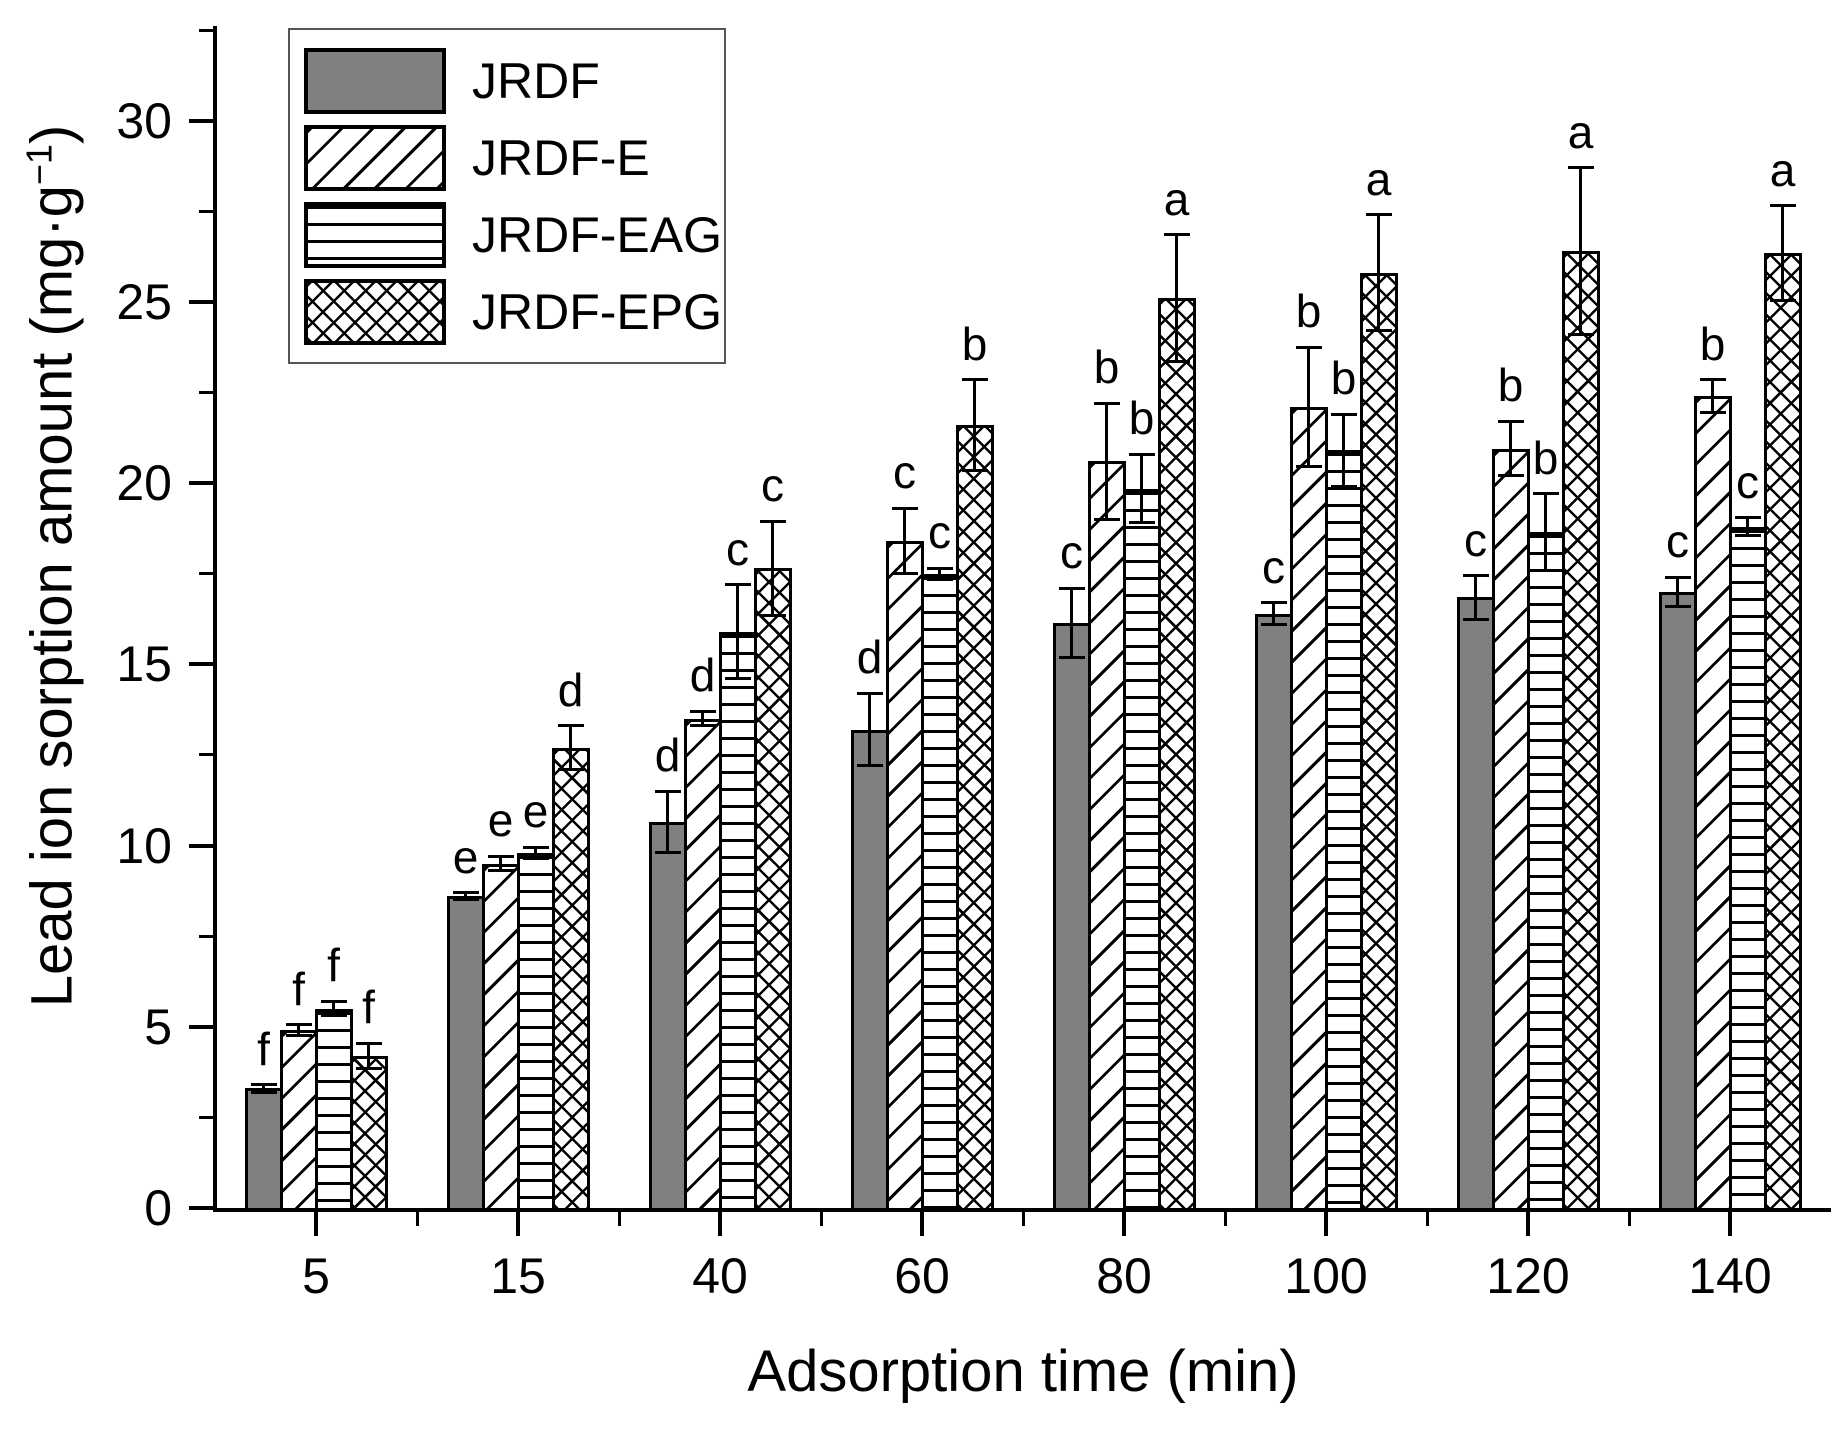  I want to click on legend-swatch-horizontal-lines-icon, so click(375, 234).